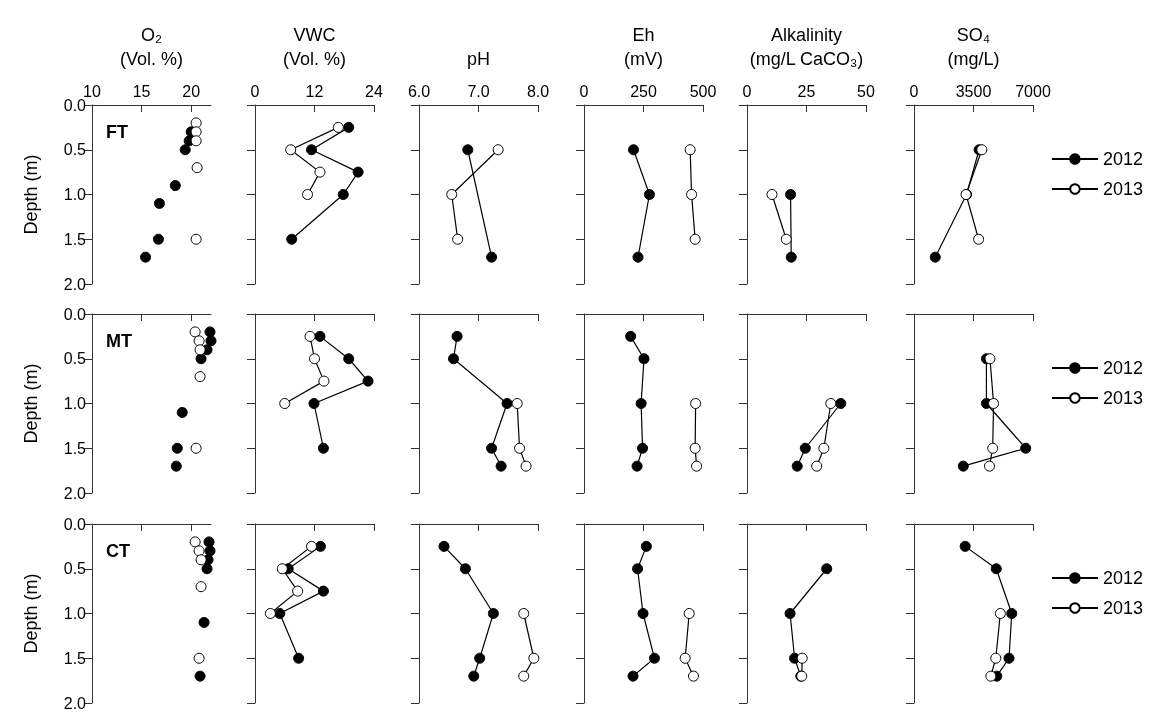 This screenshot has width=1156, height=713. I want to click on x-tick-label: 7.0, so click(478, 91).